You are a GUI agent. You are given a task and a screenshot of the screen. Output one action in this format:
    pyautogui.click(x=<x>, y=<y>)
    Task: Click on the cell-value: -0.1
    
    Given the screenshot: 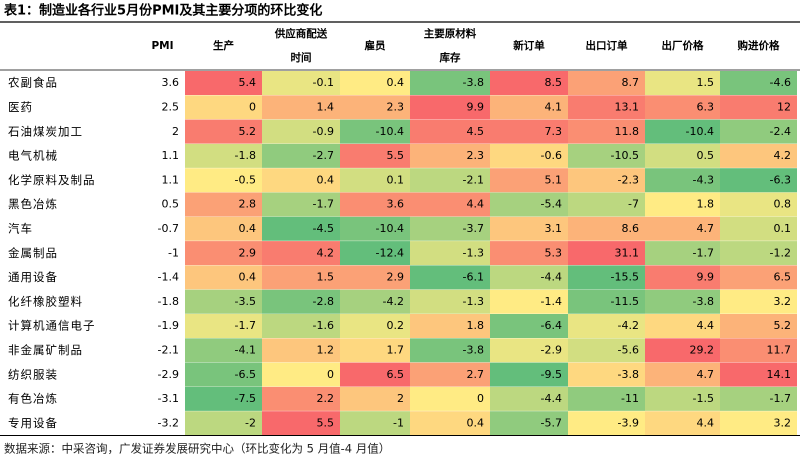 What is the action you would take?
    pyautogui.click(x=323, y=82)
    